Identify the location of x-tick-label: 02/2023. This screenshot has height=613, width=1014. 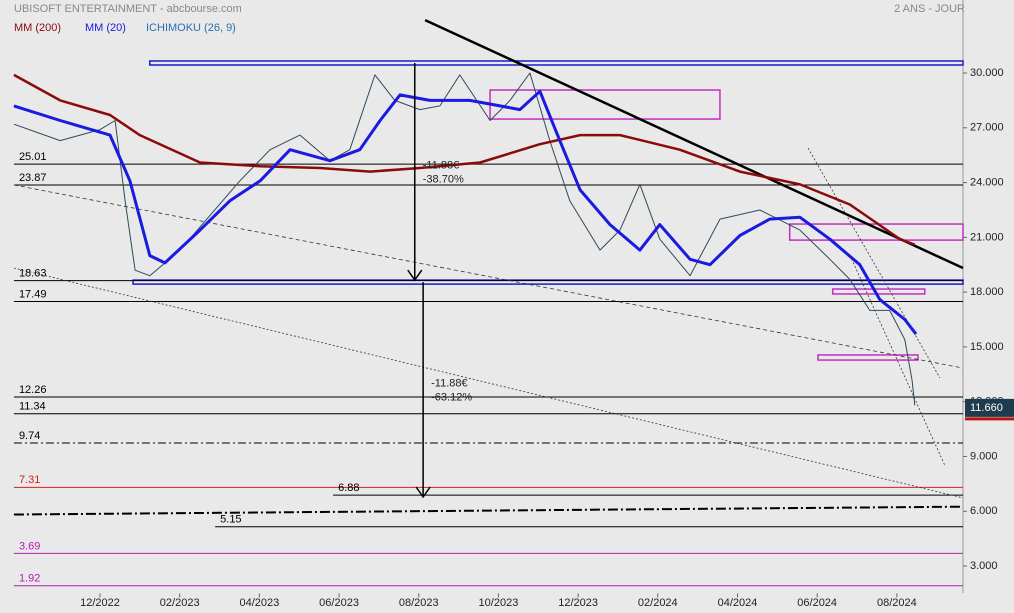
(180, 603).